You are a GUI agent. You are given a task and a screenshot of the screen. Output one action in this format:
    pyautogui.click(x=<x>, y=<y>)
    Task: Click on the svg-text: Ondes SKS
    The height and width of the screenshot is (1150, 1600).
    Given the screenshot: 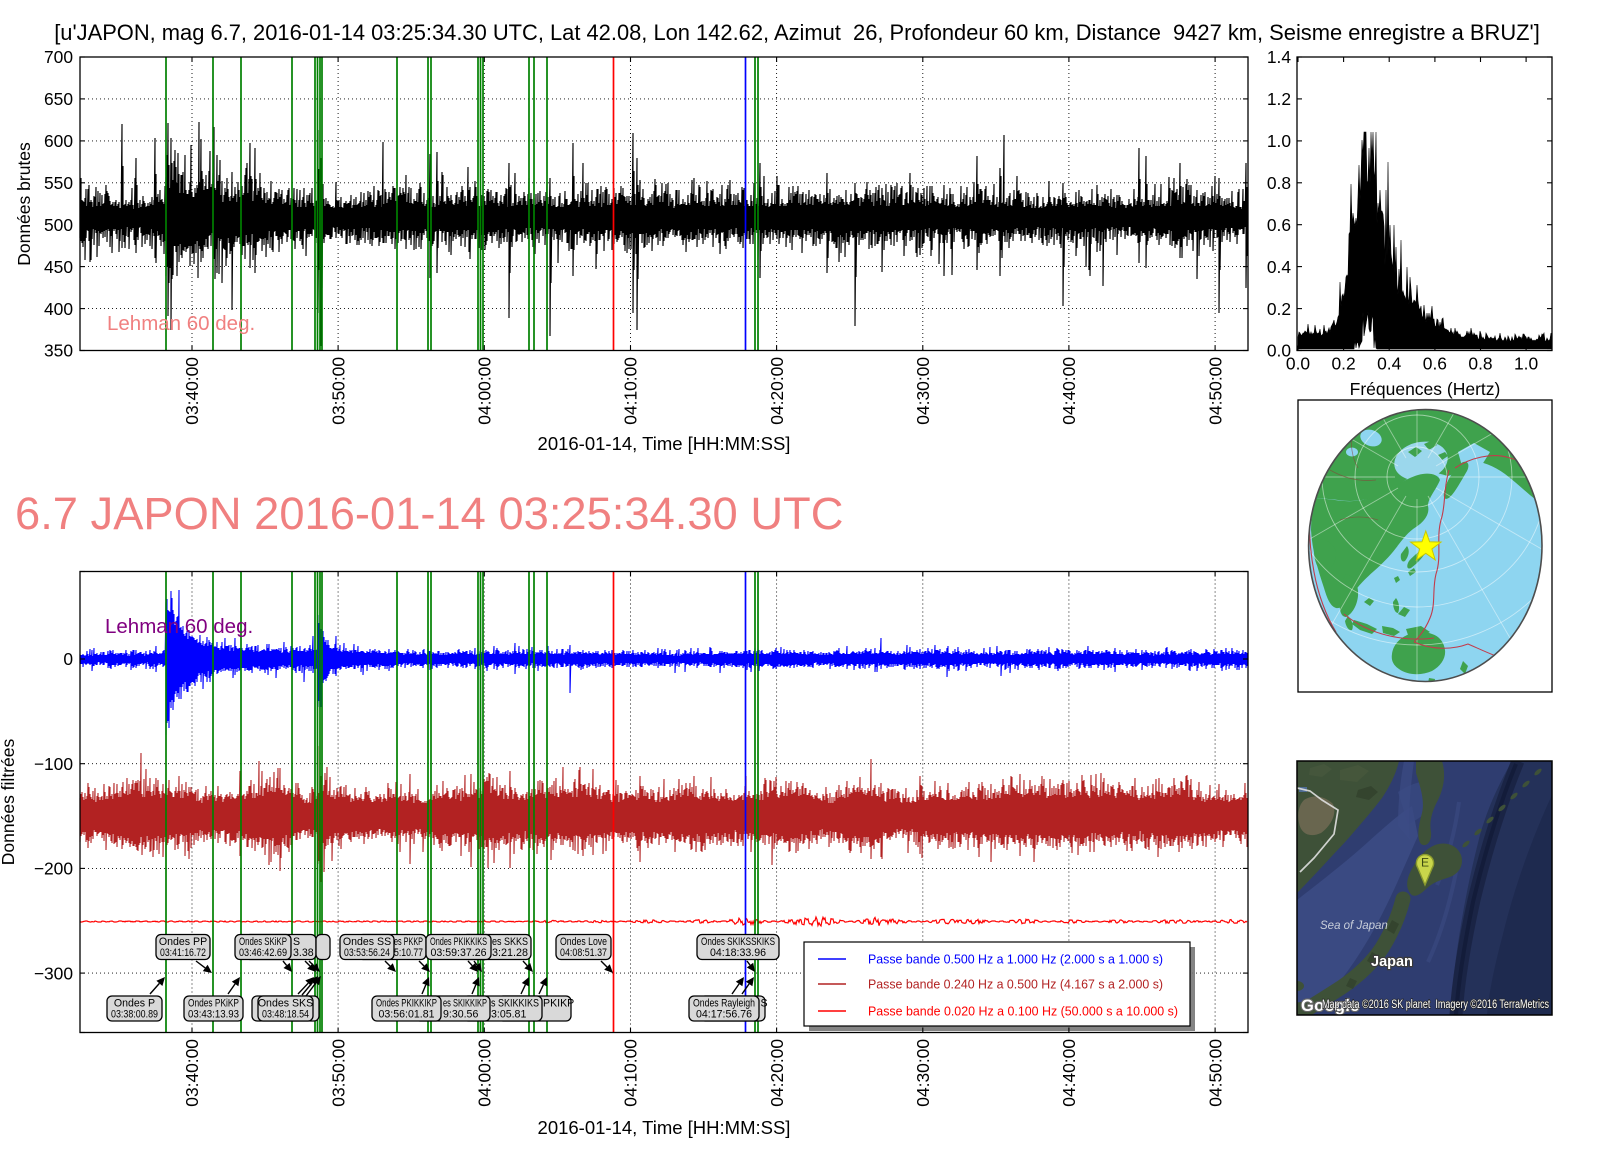 What is the action you would take?
    pyautogui.click(x=285, y=1004)
    